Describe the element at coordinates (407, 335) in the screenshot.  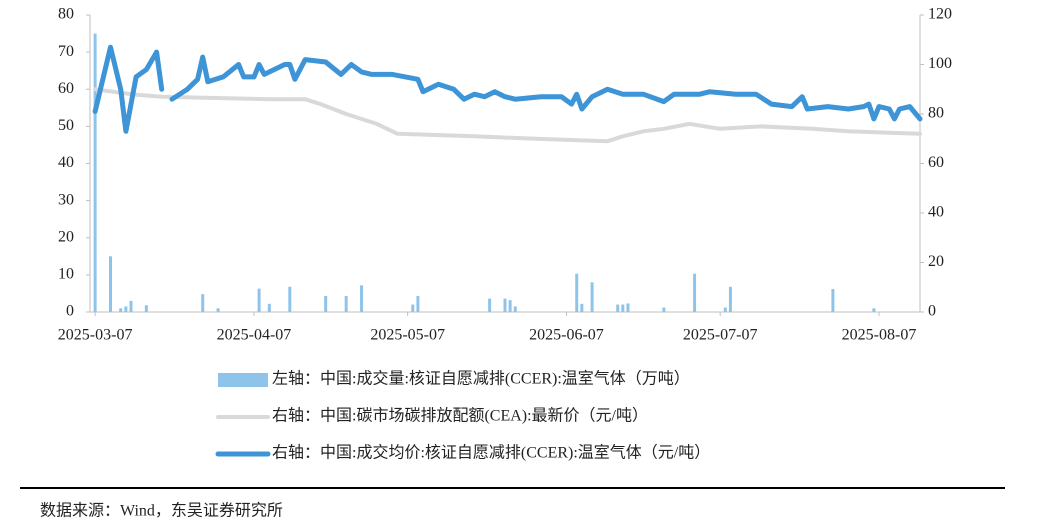
I see `x-tick-label: 2025-05-07` at that location.